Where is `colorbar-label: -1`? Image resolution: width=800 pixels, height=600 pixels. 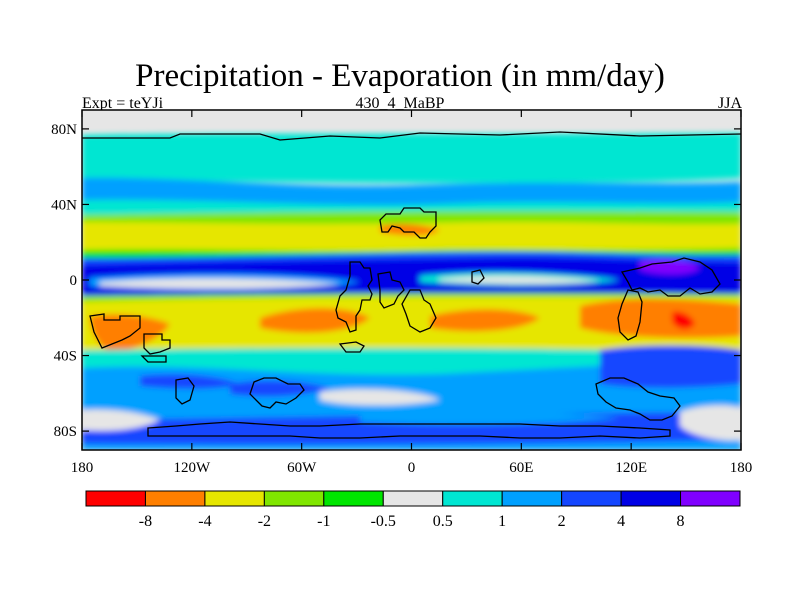 colorbar-label: -1 is located at coordinates (323, 521).